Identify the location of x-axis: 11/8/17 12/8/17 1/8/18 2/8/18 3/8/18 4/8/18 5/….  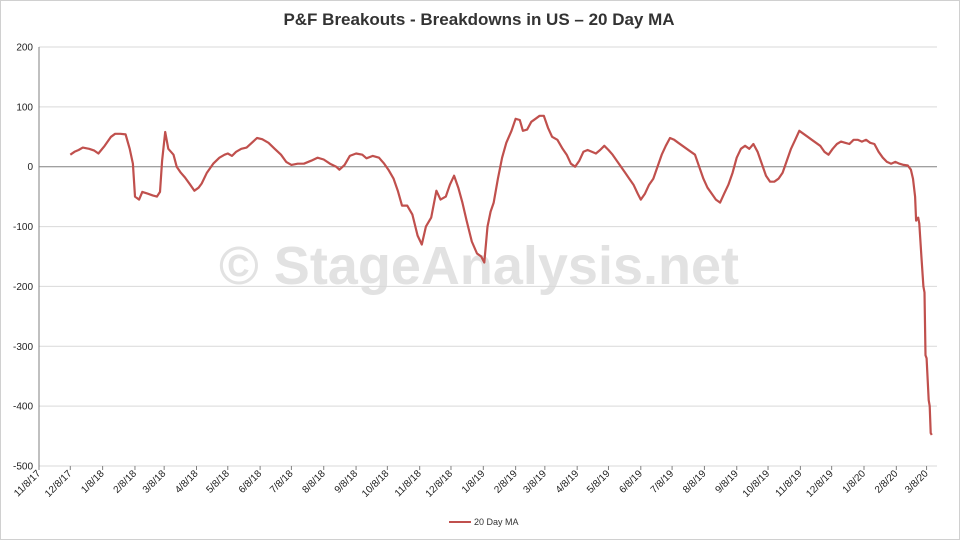
(471, 483).